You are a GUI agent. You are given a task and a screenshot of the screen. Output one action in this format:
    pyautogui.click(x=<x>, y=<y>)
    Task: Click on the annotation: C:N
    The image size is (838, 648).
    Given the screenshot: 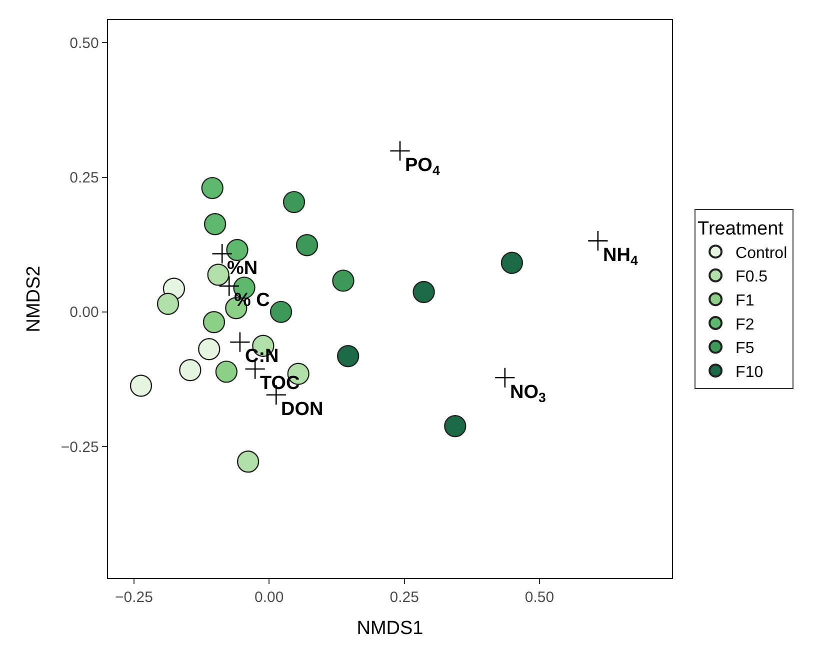 What is the action you would take?
    pyautogui.click(x=262, y=356)
    